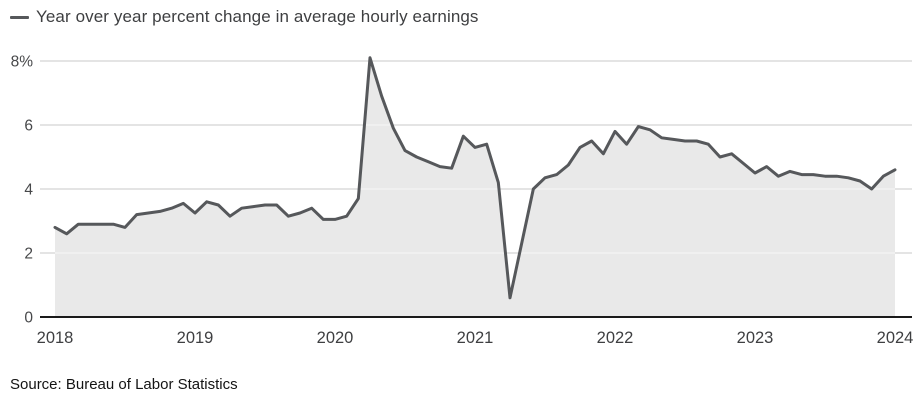 The image size is (918, 404). Describe the element at coordinates (475, 338) in the screenshot. I see `x-tick-label-2021: 2021` at that location.